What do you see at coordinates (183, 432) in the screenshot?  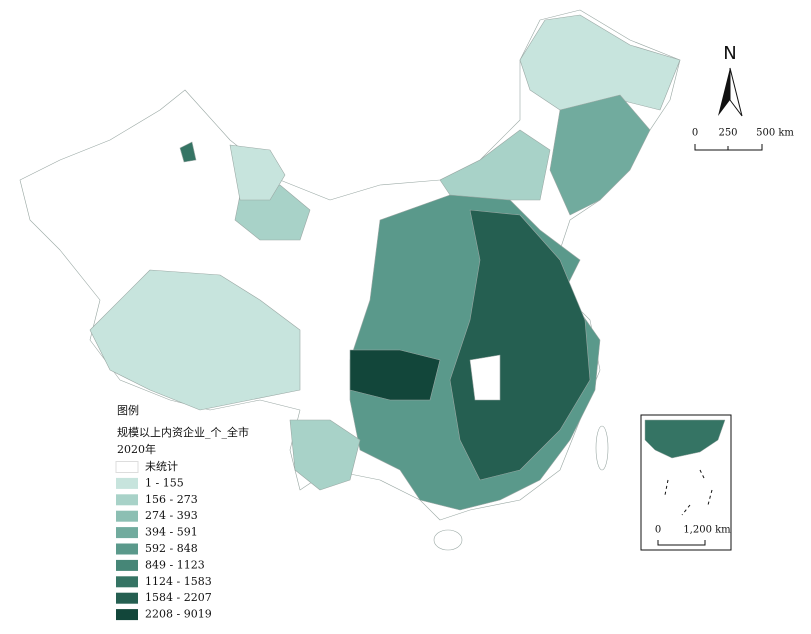 I see `legend-subtitle: 规模以上内资企业_个_全市` at bounding box center [183, 432].